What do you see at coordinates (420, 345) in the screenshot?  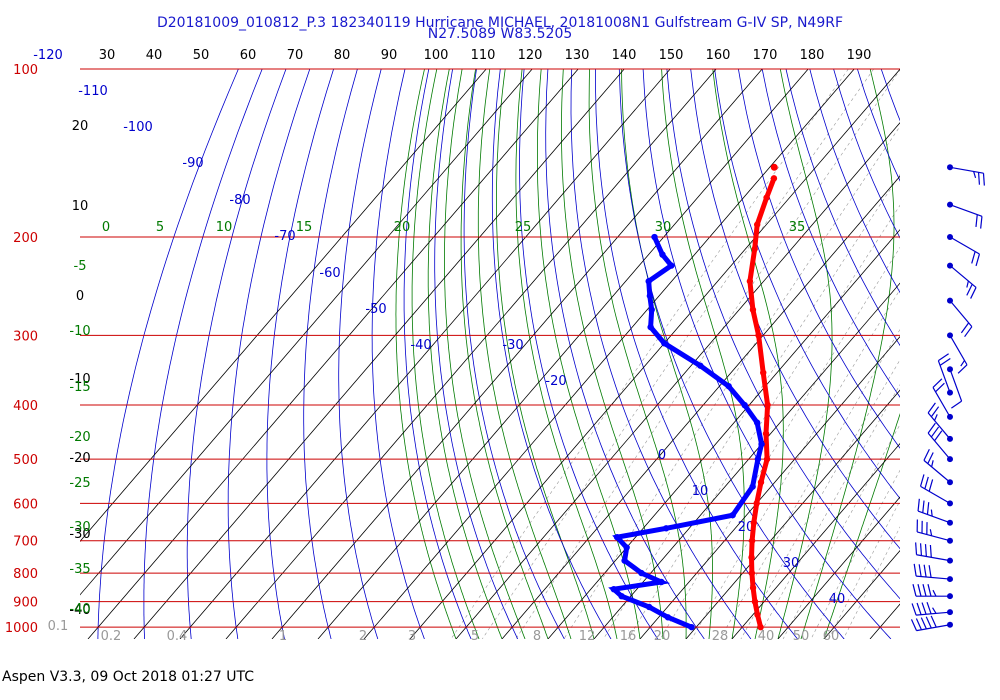 I see `dry-adiabat-label: -40` at bounding box center [420, 345].